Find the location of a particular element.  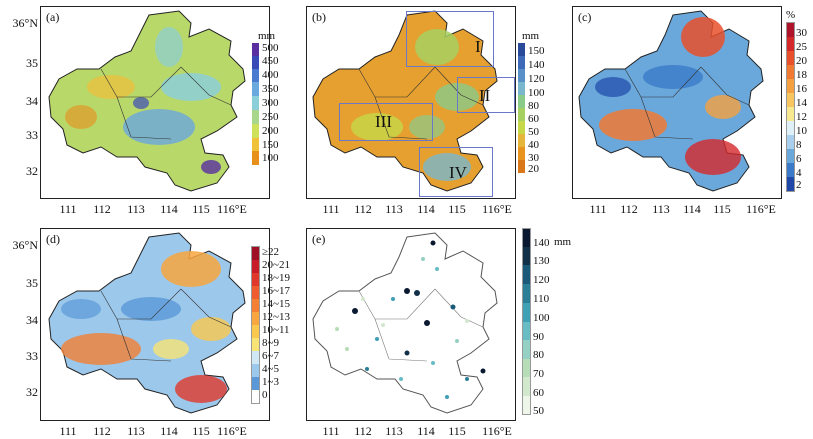

panel-b: I II III IV (b) is located at coordinates (411, 102).